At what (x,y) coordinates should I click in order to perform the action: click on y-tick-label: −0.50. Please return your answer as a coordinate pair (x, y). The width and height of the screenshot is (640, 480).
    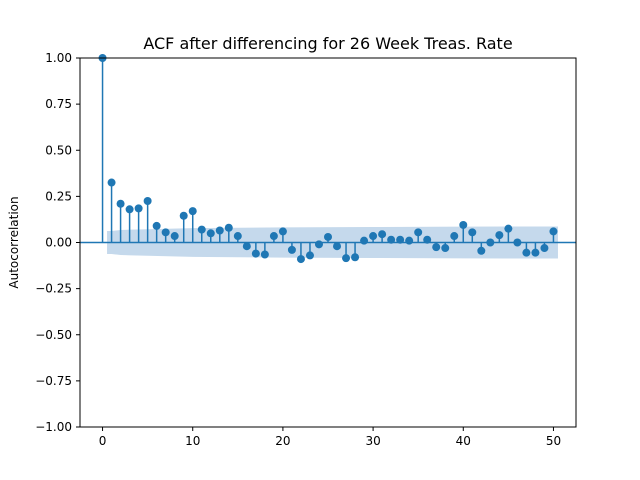
    Looking at the image, I should click on (53, 335).